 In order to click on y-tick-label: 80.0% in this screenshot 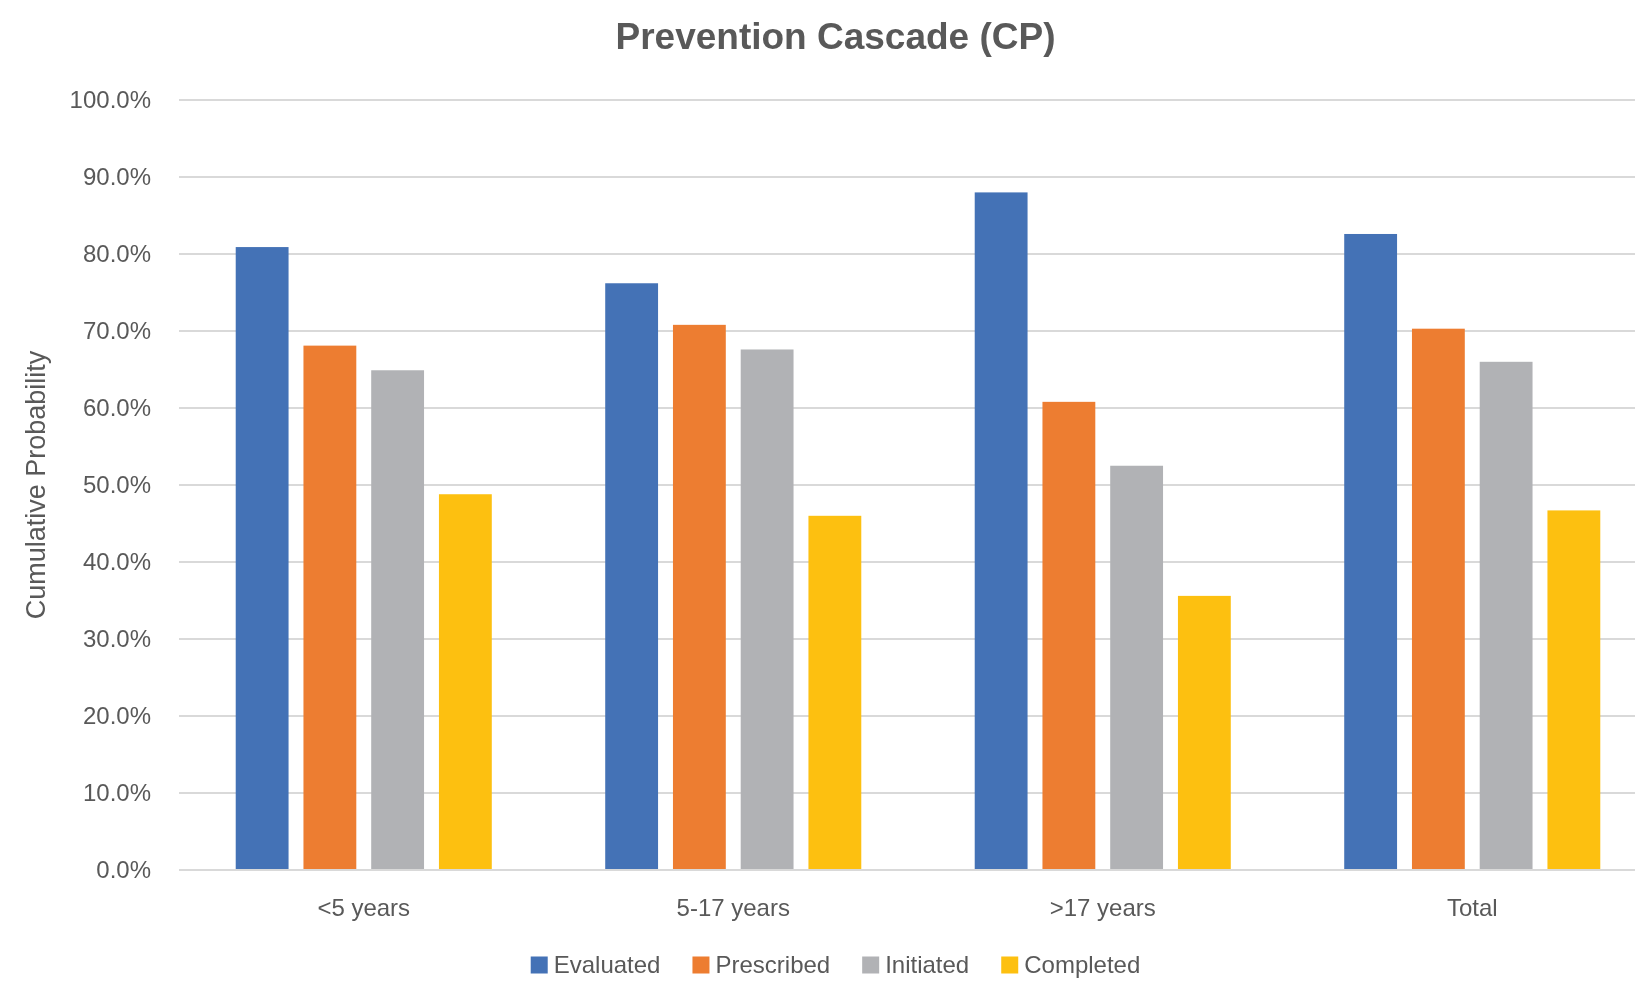, I will do `click(116, 254)`.